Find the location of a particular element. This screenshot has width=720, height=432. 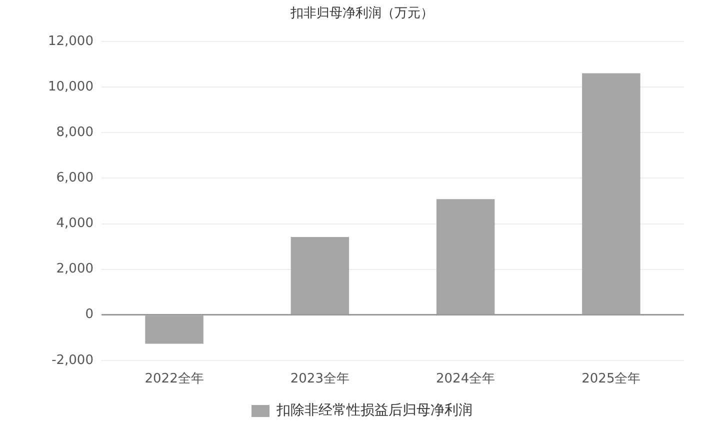

y-tick-label: -2,000 is located at coordinates (73, 360).